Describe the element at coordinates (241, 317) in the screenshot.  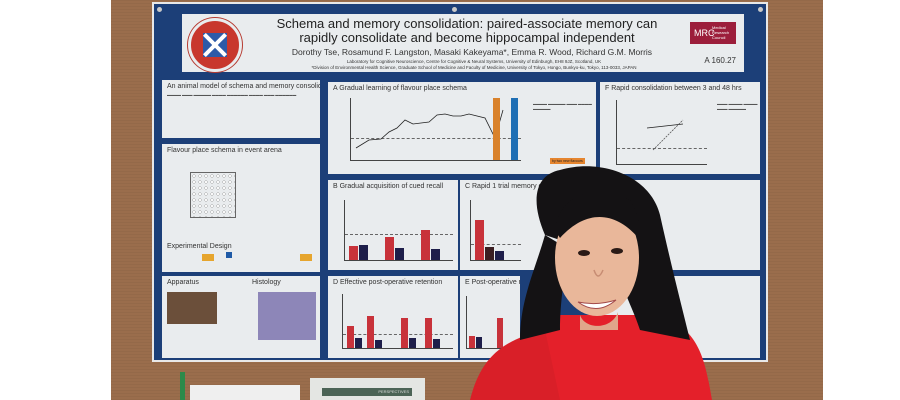
I see `panel-apparatus: Apparatus Histology` at that location.